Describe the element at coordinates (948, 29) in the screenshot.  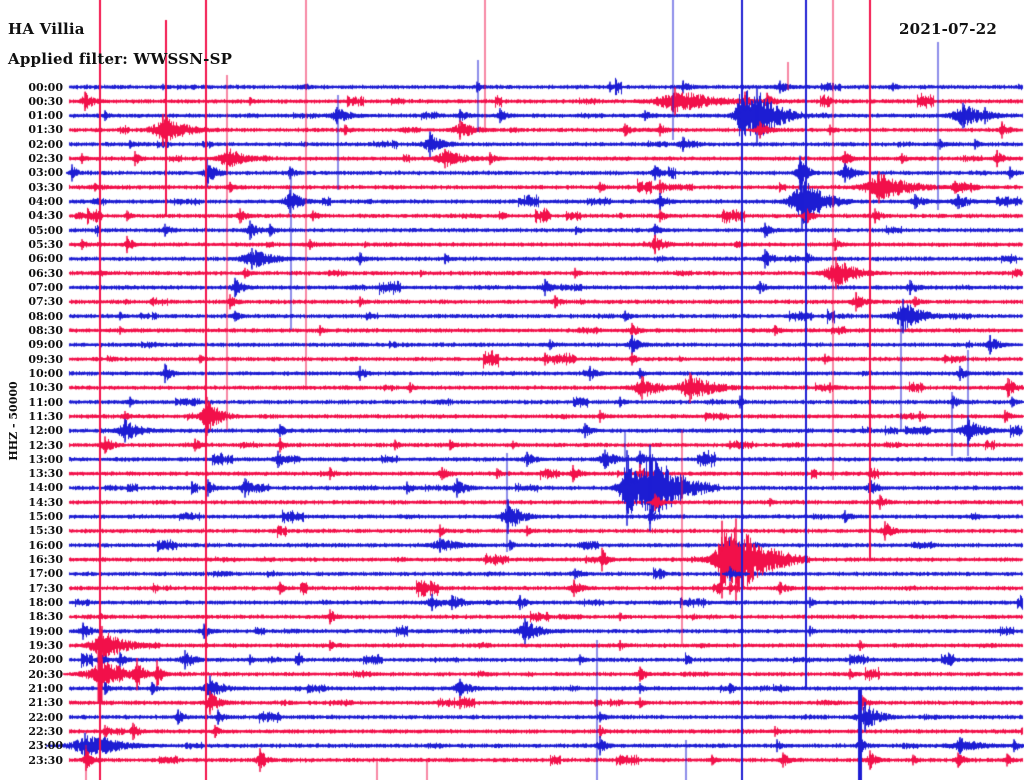
I see `date-label: 2021-07-22` at that location.